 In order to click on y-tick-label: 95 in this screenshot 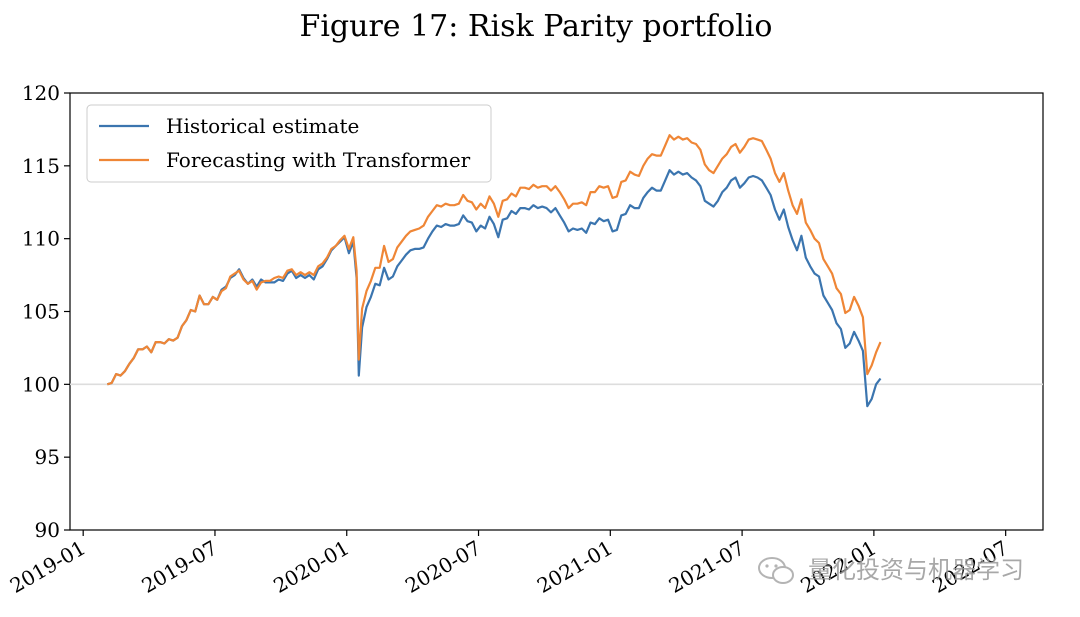, I will do `click(47, 457)`.